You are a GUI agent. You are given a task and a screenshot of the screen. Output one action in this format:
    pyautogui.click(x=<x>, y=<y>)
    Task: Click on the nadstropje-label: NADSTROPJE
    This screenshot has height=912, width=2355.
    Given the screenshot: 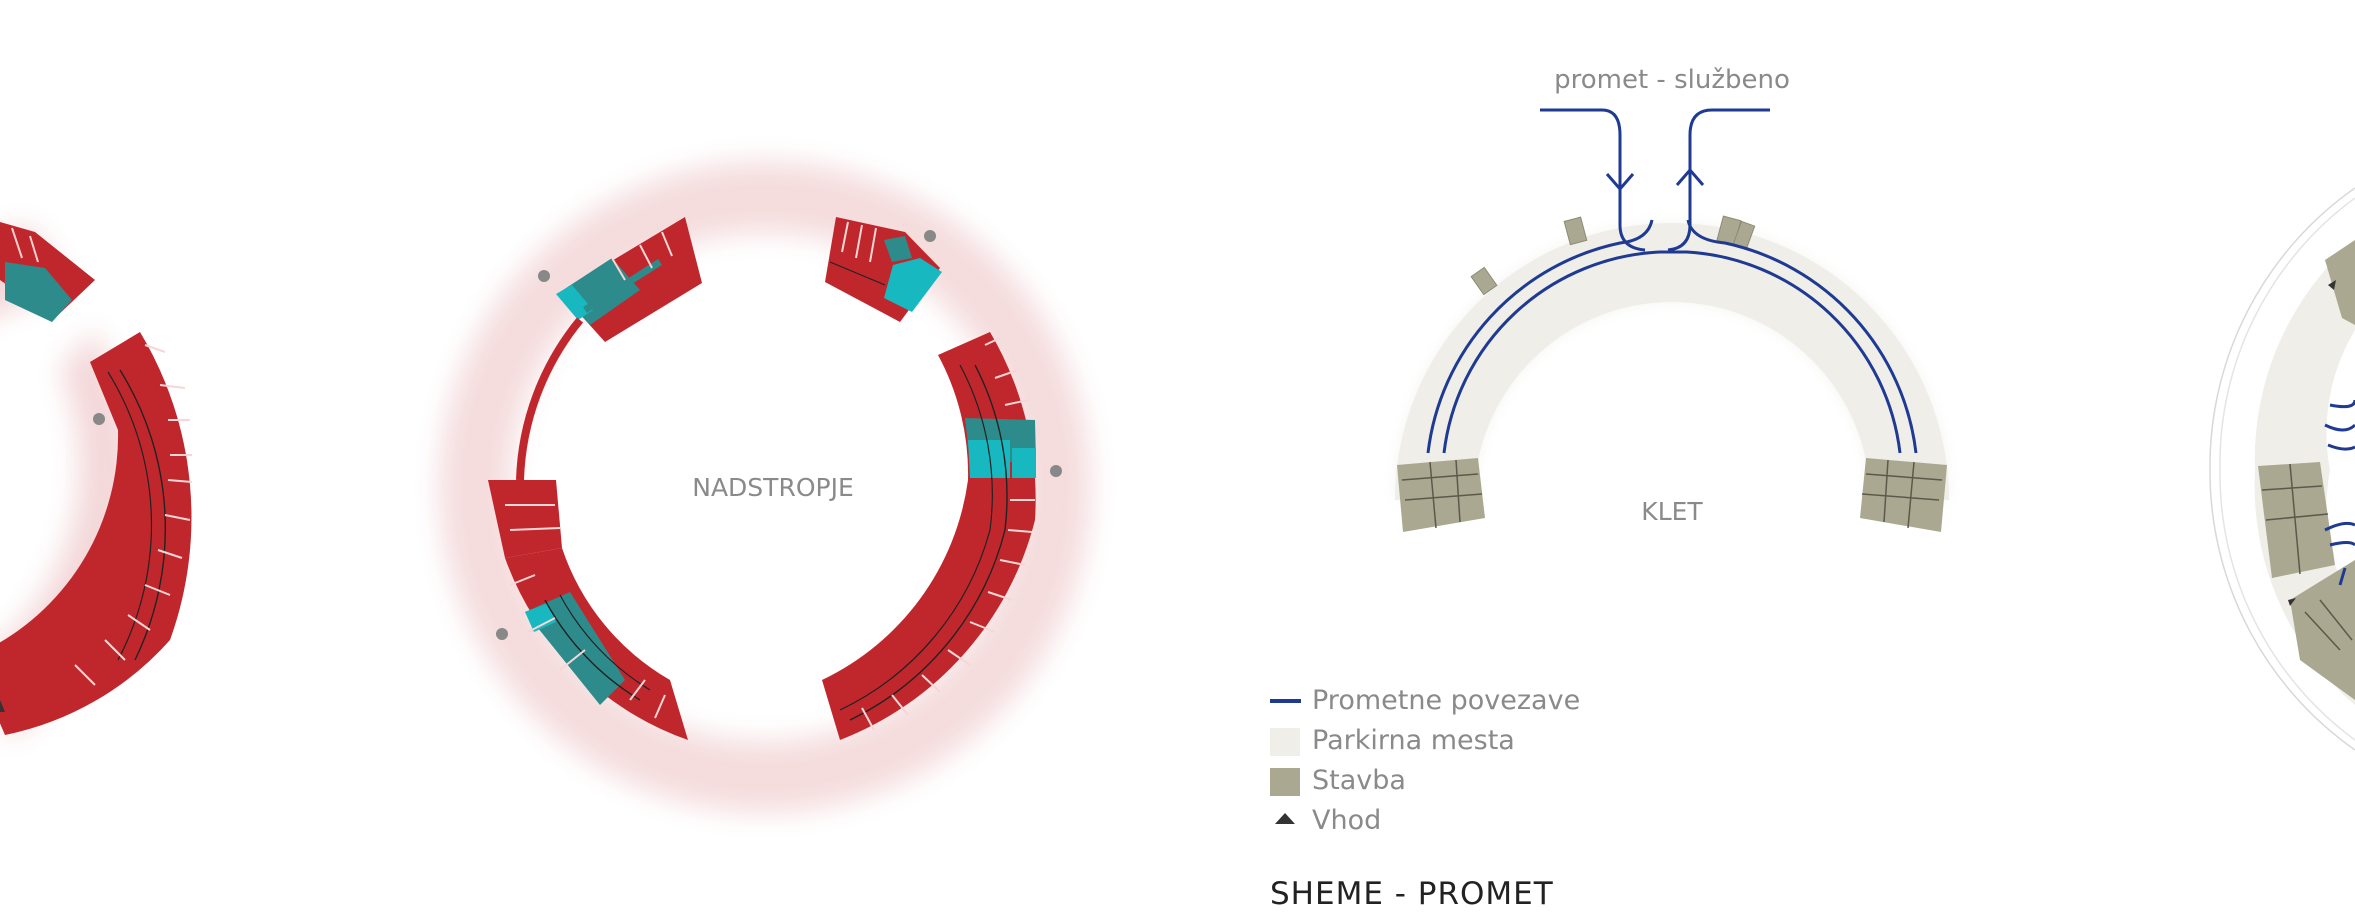 What is the action you would take?
    pyautogui.click(x=773, y=487)
    